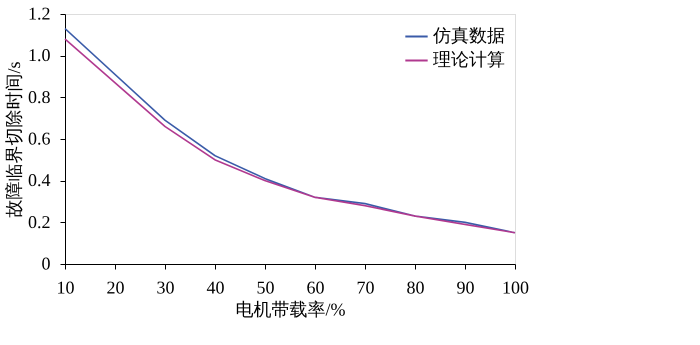 The image size is (700, 345). What do you see at coordinates (415, 288) in the screenshot?
I see `x-tick-label: 80` at bounding box center [415, 288].